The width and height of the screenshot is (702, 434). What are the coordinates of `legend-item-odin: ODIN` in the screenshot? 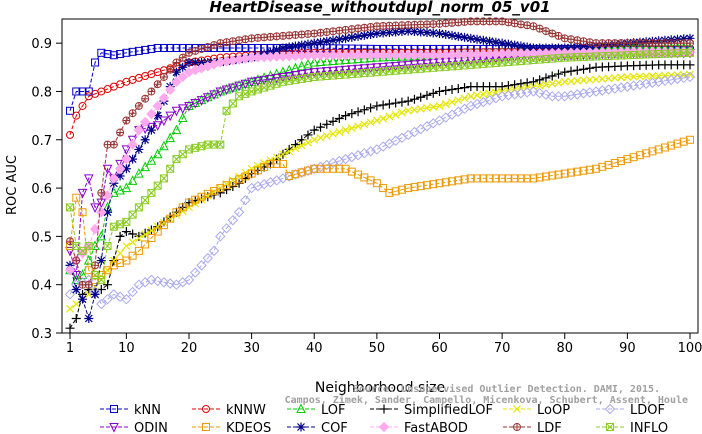 It's located at (134, 427).